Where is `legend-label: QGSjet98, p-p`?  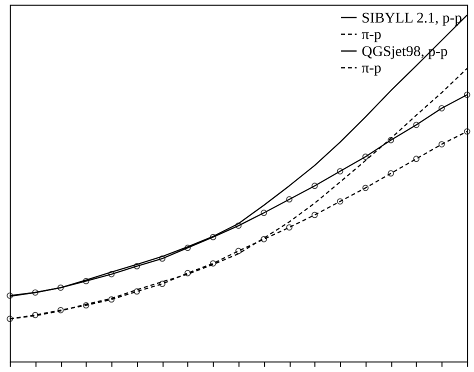 legend-label: QGSjet98, p-p is located at coordinates (405, 52).